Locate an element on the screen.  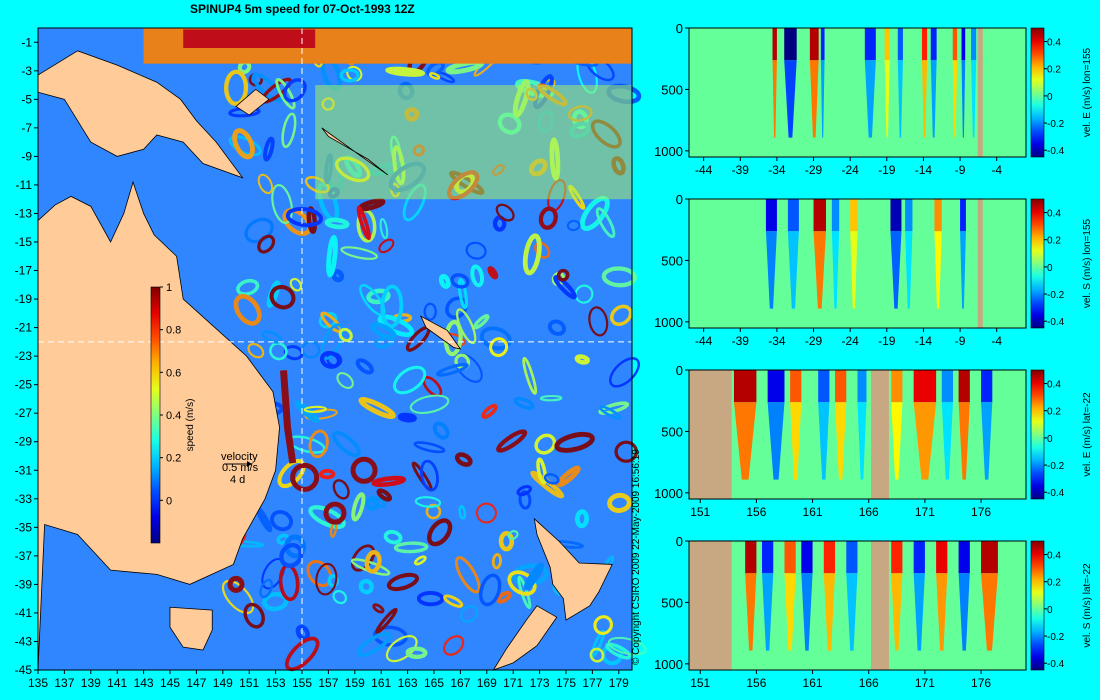
x-tick-label: 145 is located at coordinates (170, 683).